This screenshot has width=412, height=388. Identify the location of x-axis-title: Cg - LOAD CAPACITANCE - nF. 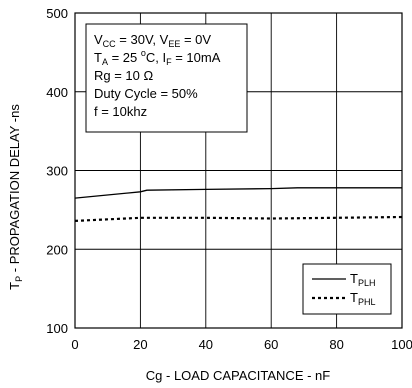
(238, 375).